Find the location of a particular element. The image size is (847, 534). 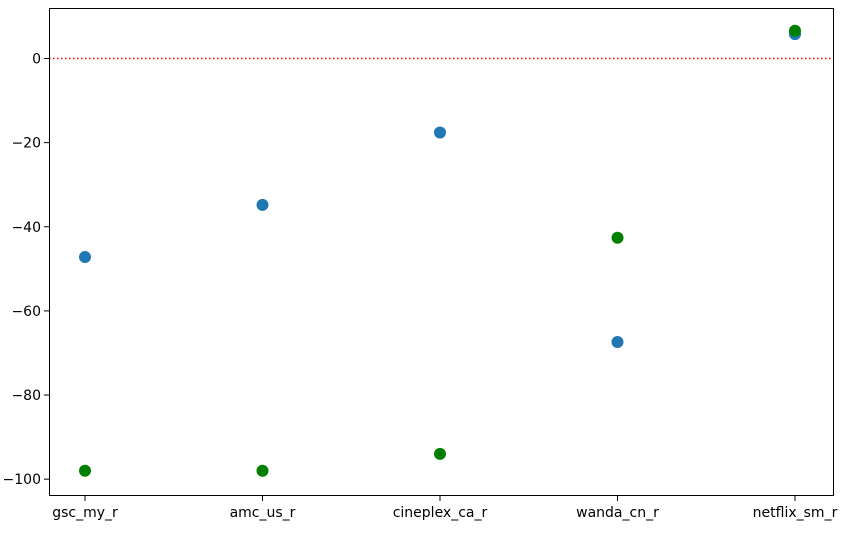

data-point-series-1-cineplex_ca_r is located at coordinates (440, 132).